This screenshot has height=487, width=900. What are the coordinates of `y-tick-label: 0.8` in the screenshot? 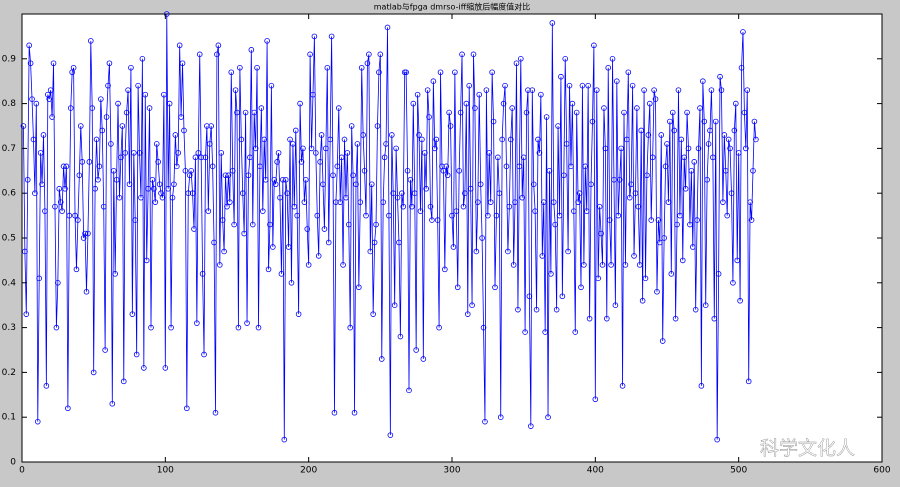 It's located at (9, 104).